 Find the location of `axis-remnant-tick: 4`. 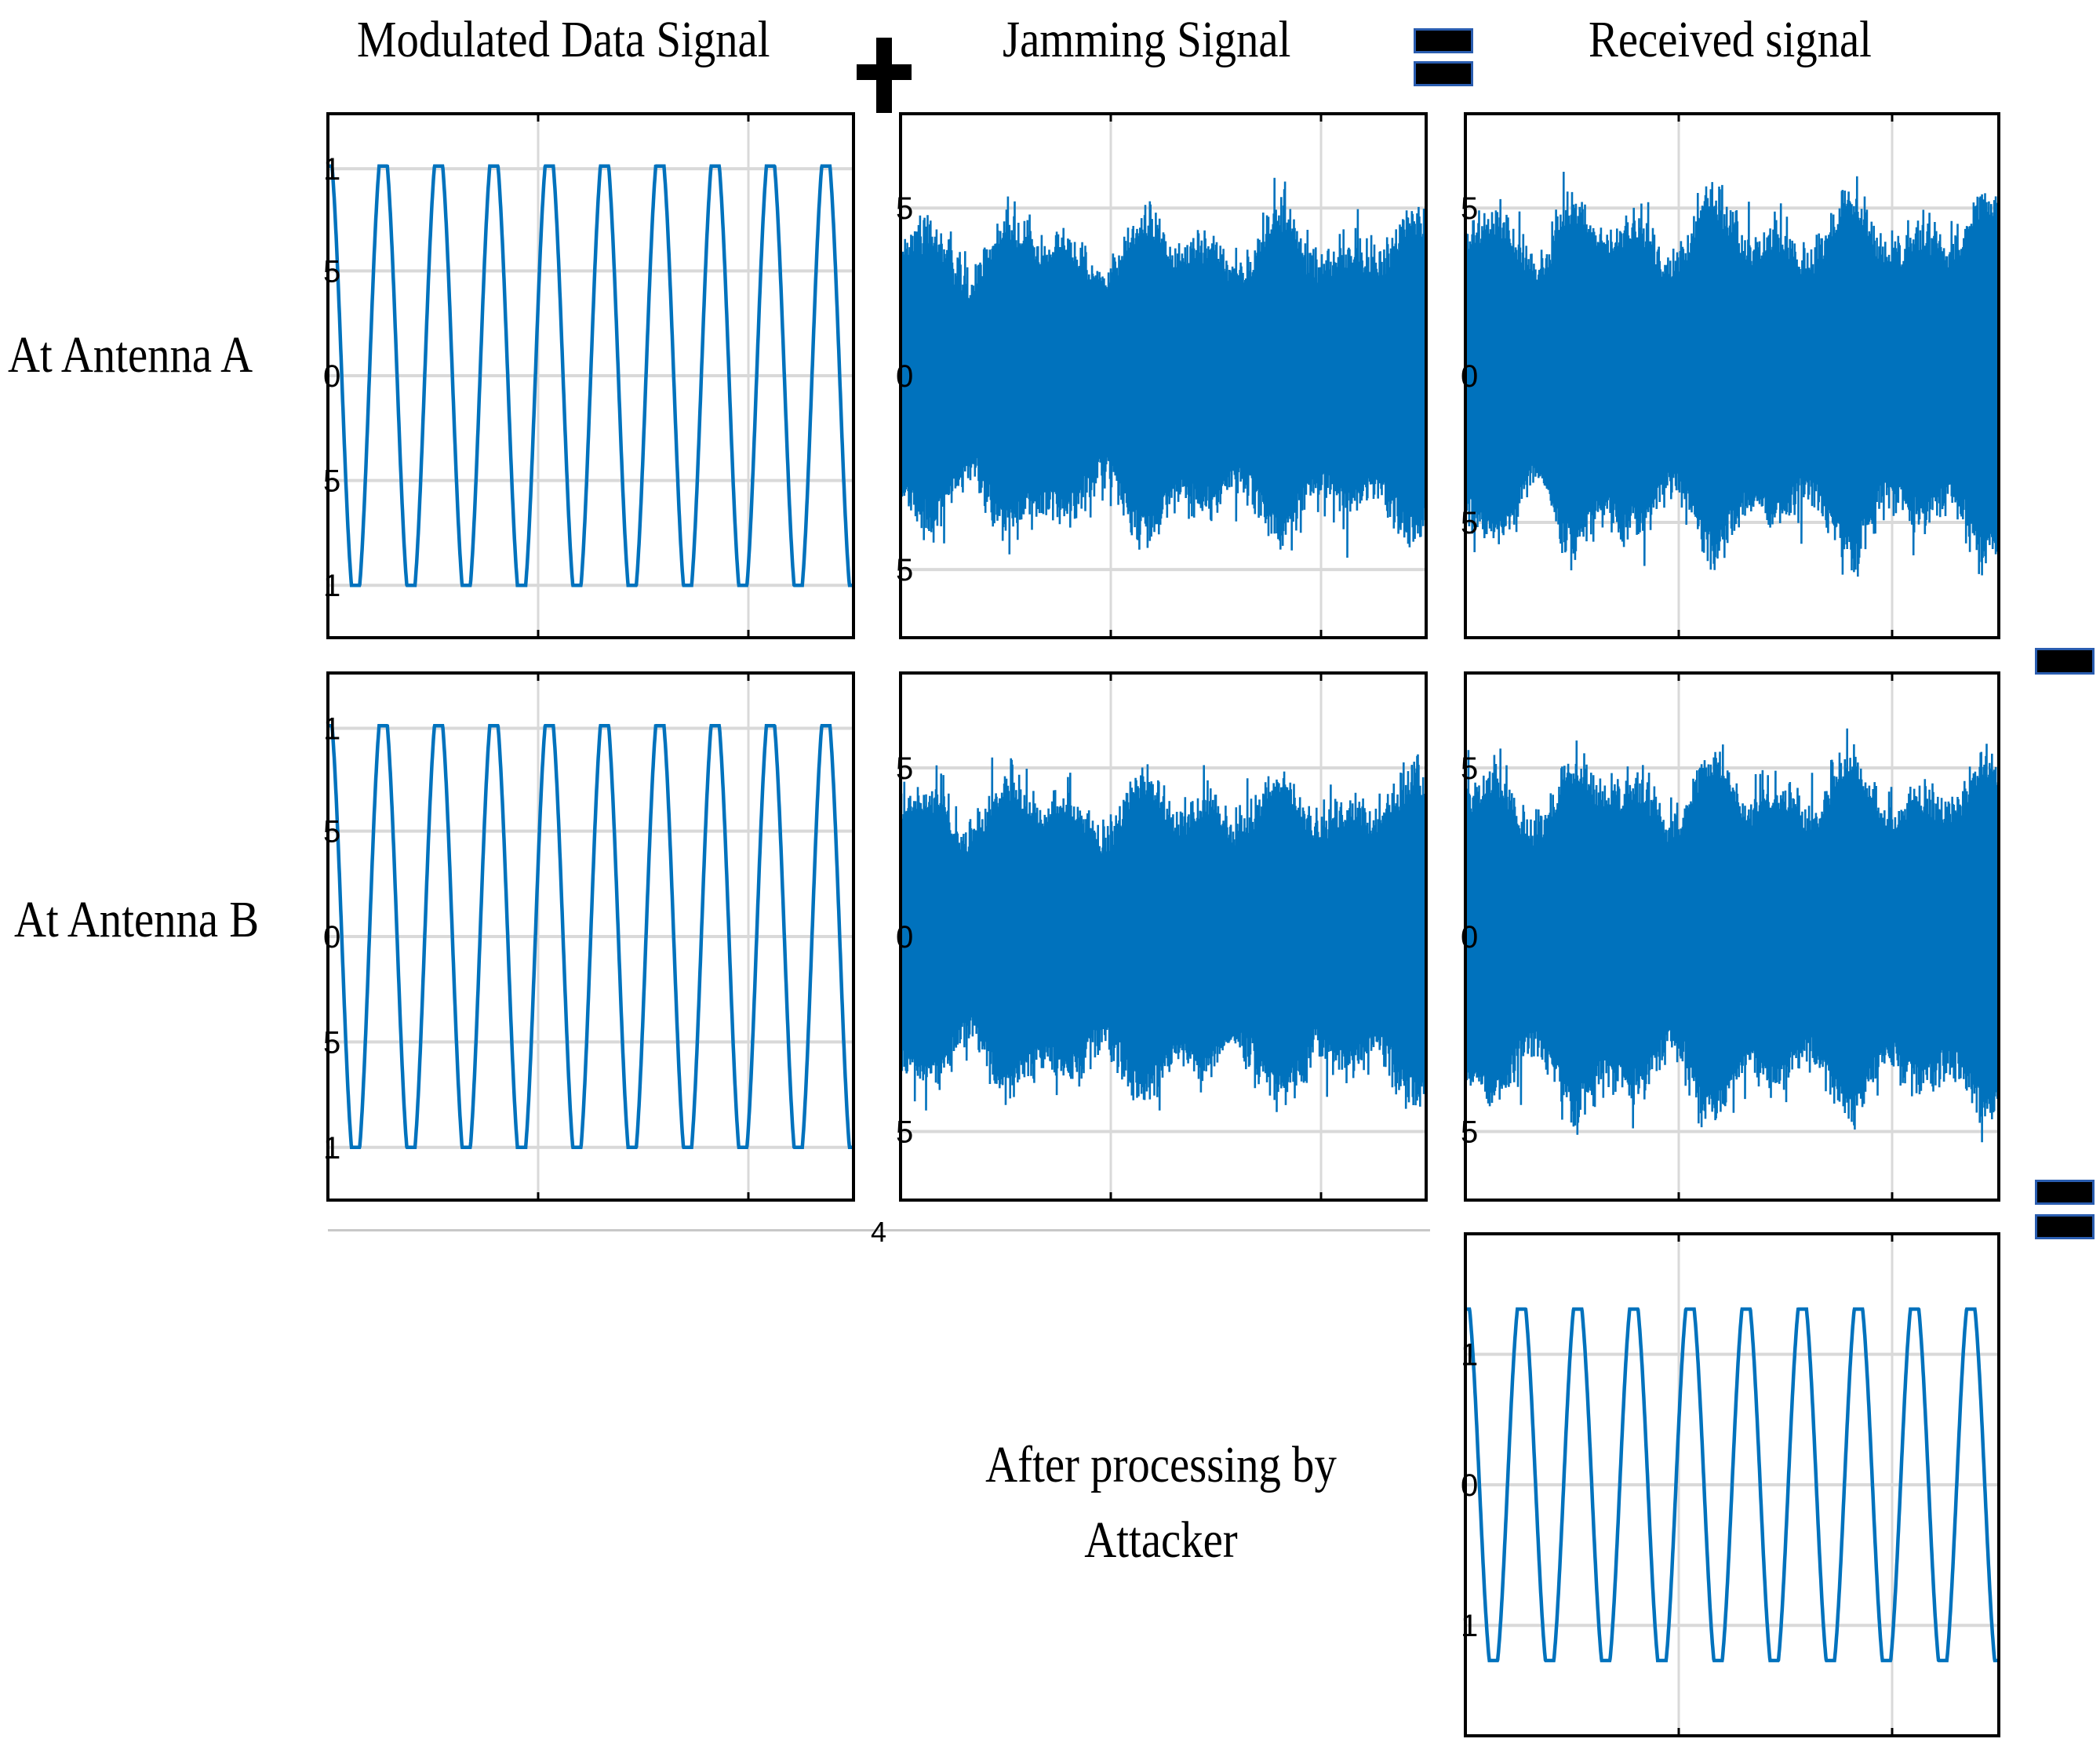

axis-remnant-tick: 4 is located at coordinates (879, 1232).